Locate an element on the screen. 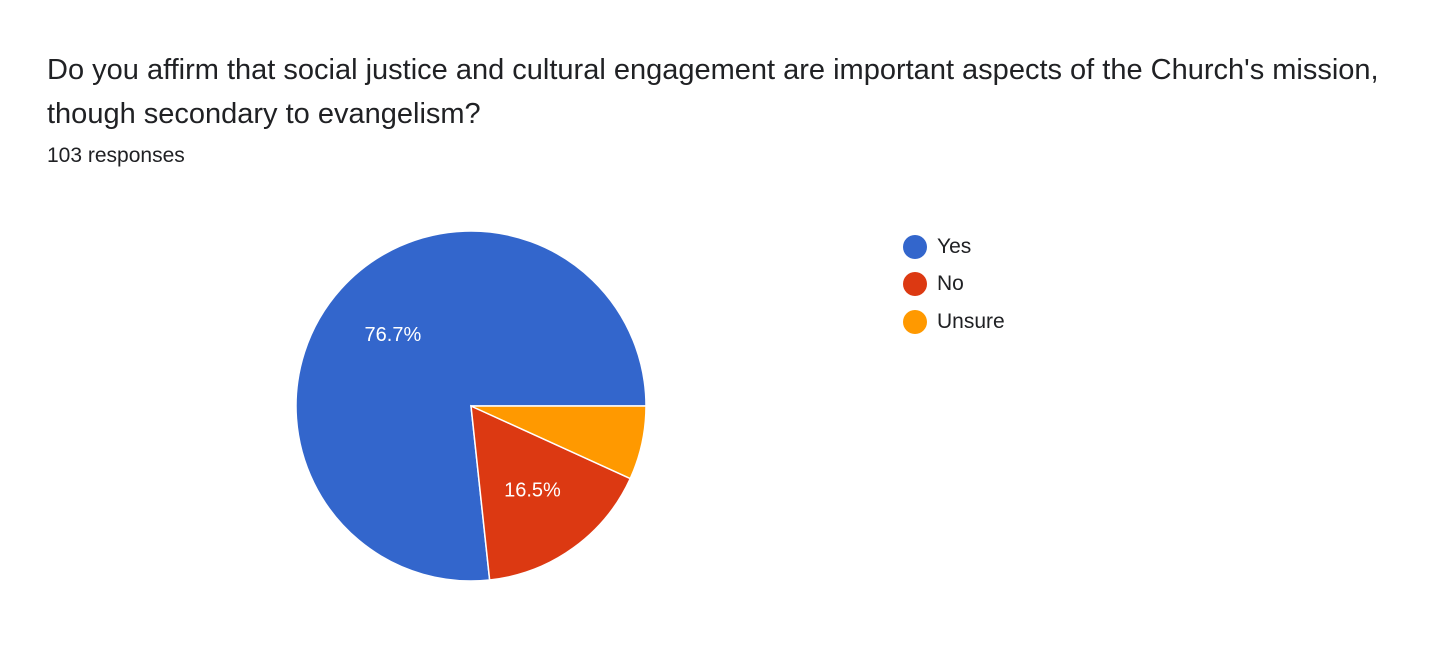  legend-item-unsure: Unsure is located at coordinates (954, 322).